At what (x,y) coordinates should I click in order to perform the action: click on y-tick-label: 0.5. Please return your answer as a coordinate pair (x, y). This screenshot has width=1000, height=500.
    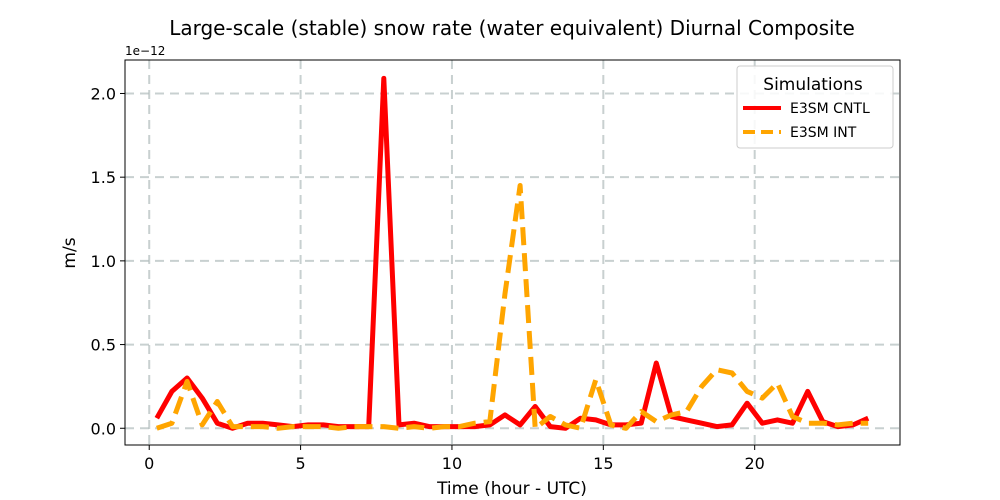
    Looking at the image, I should click on (103, 345).